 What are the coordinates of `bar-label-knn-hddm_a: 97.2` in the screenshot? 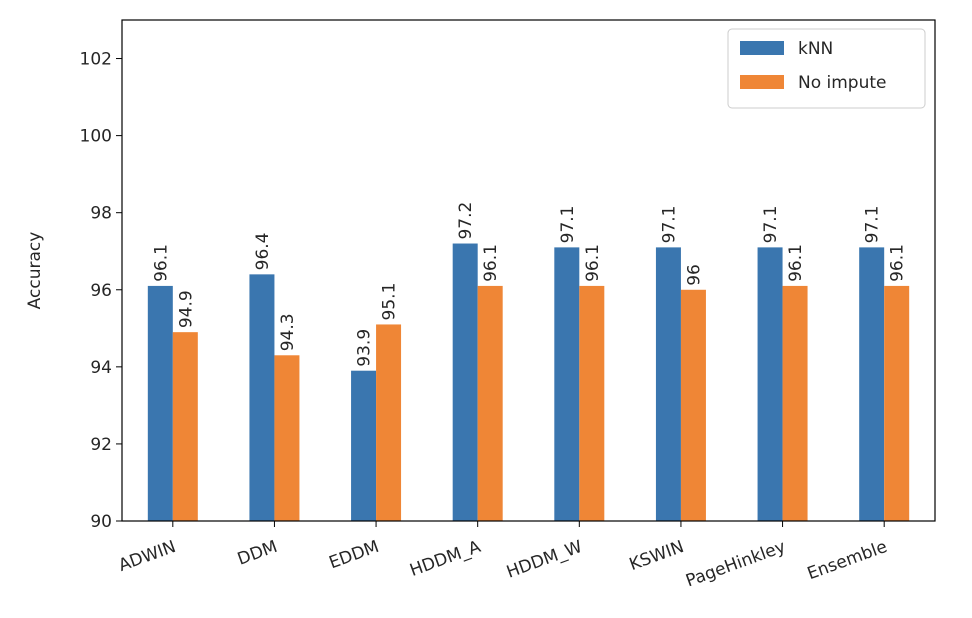 It's located at (466, 221).